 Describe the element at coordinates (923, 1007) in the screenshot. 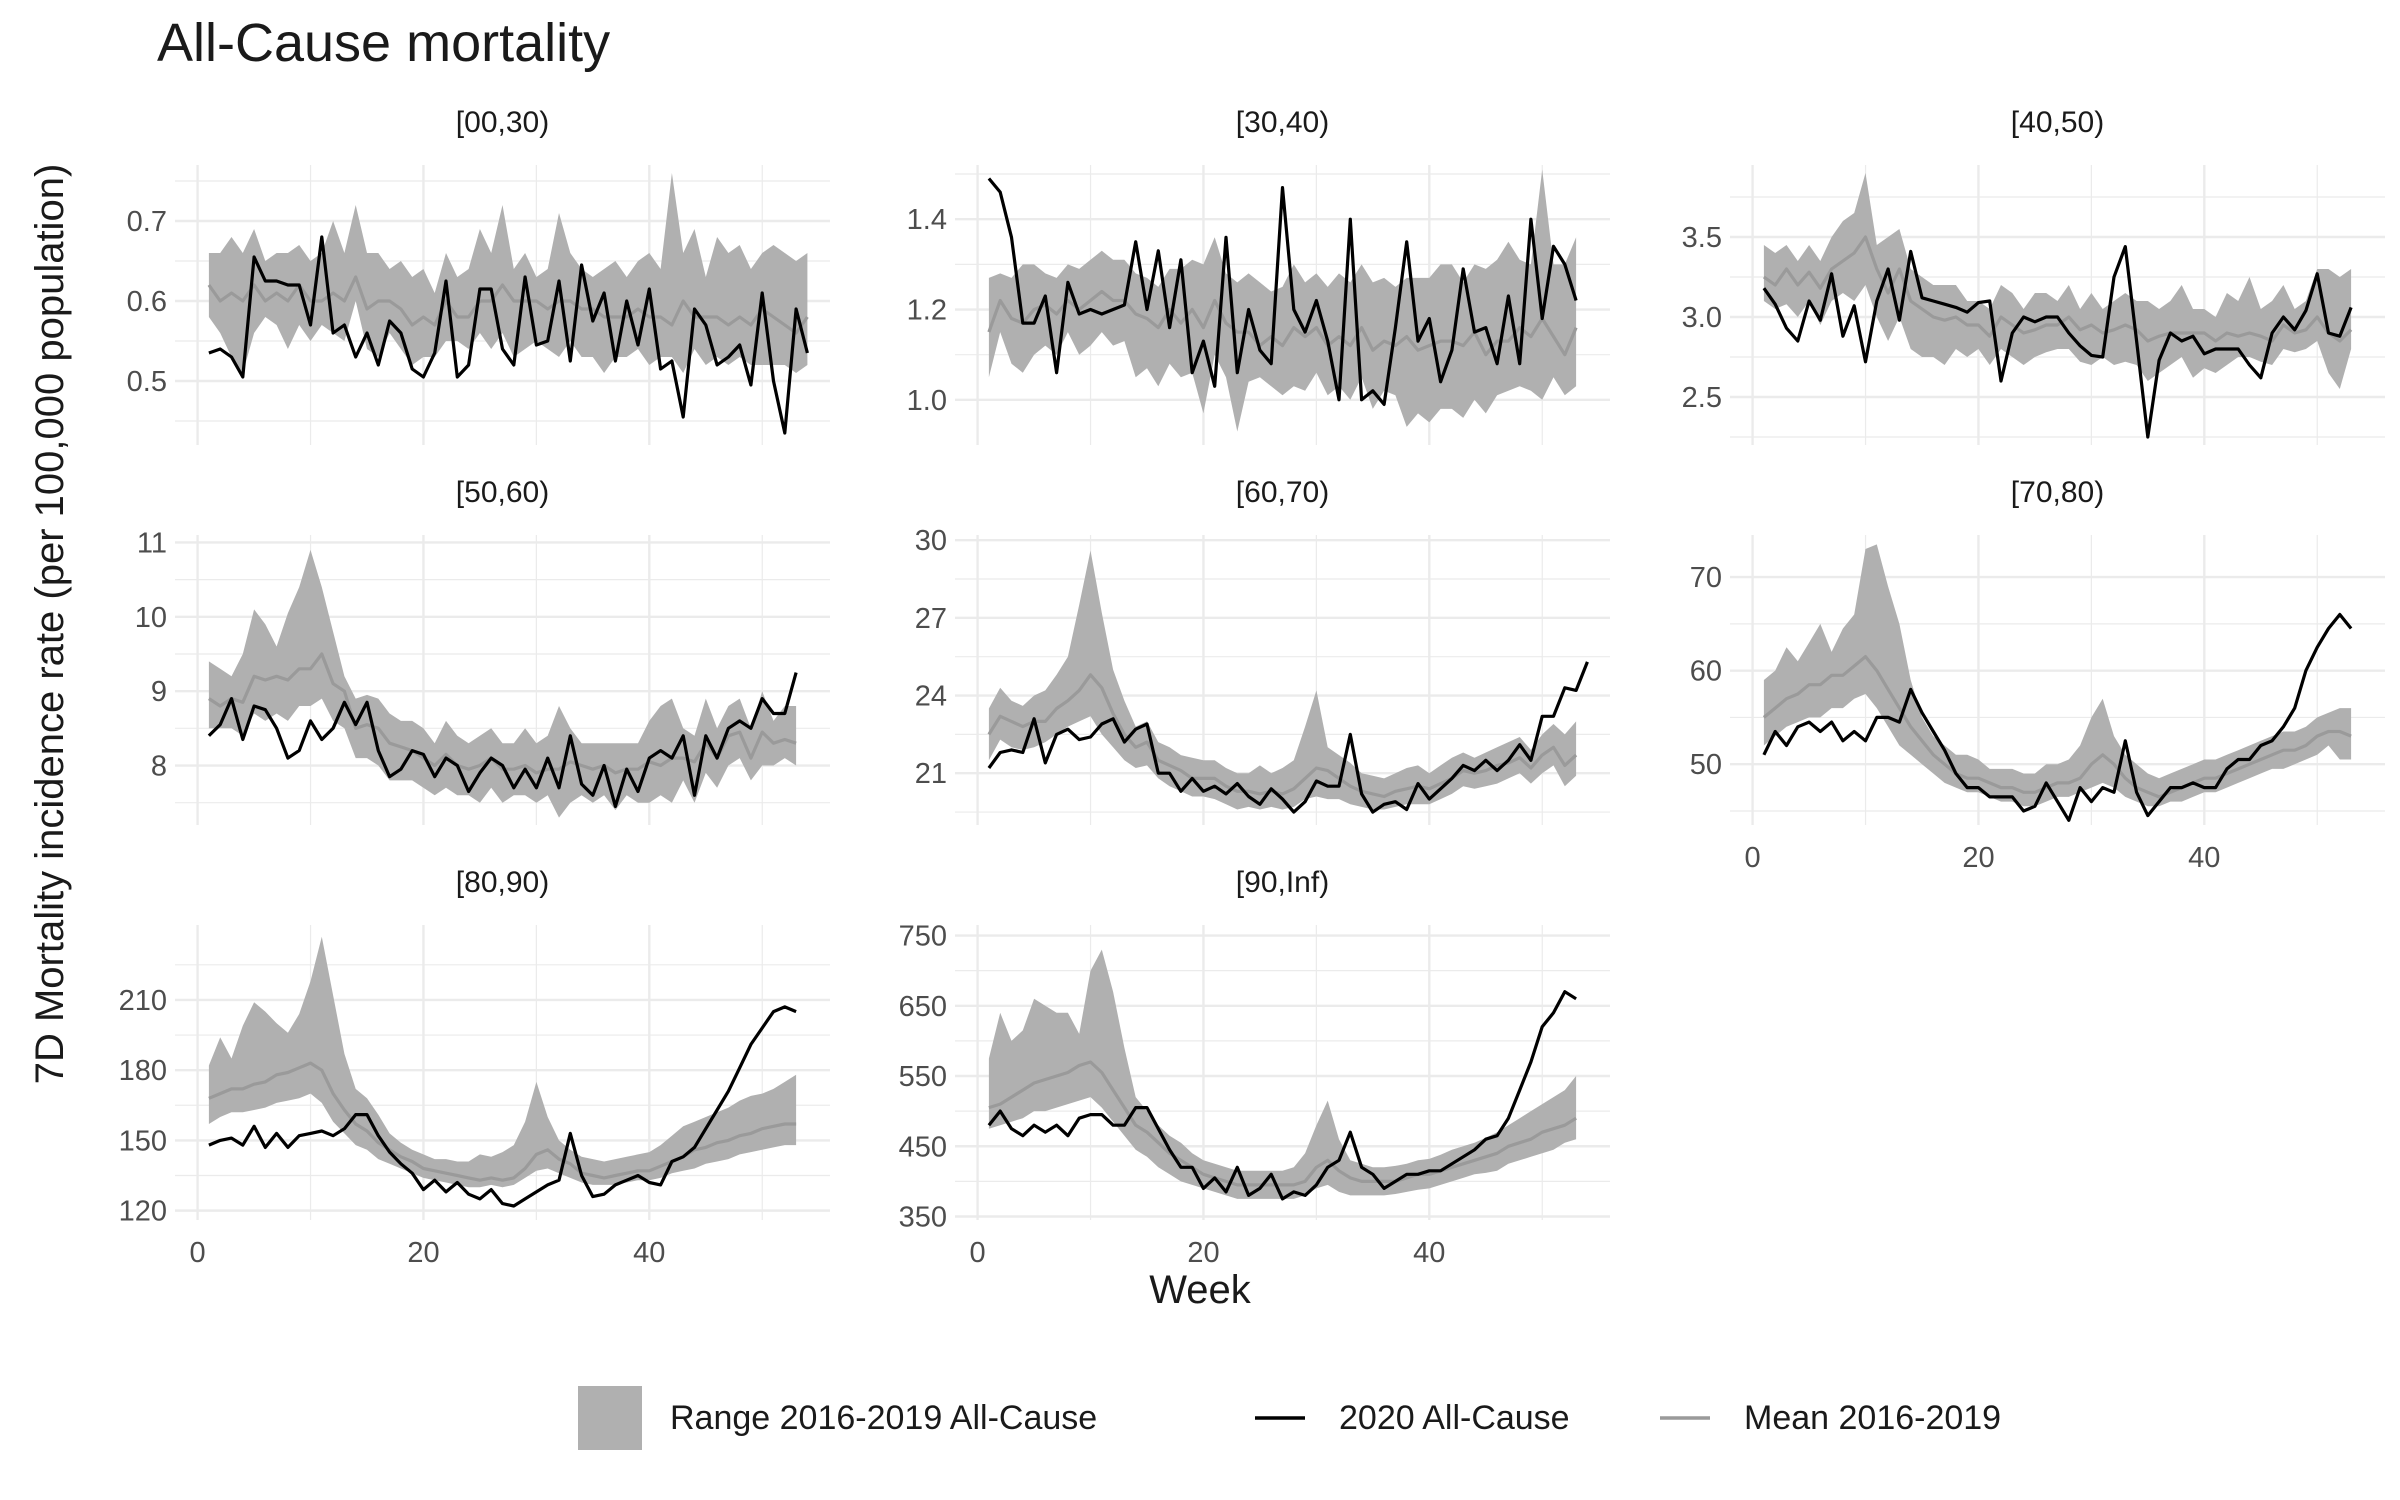

I see `y-tick-label: 650` at that location.